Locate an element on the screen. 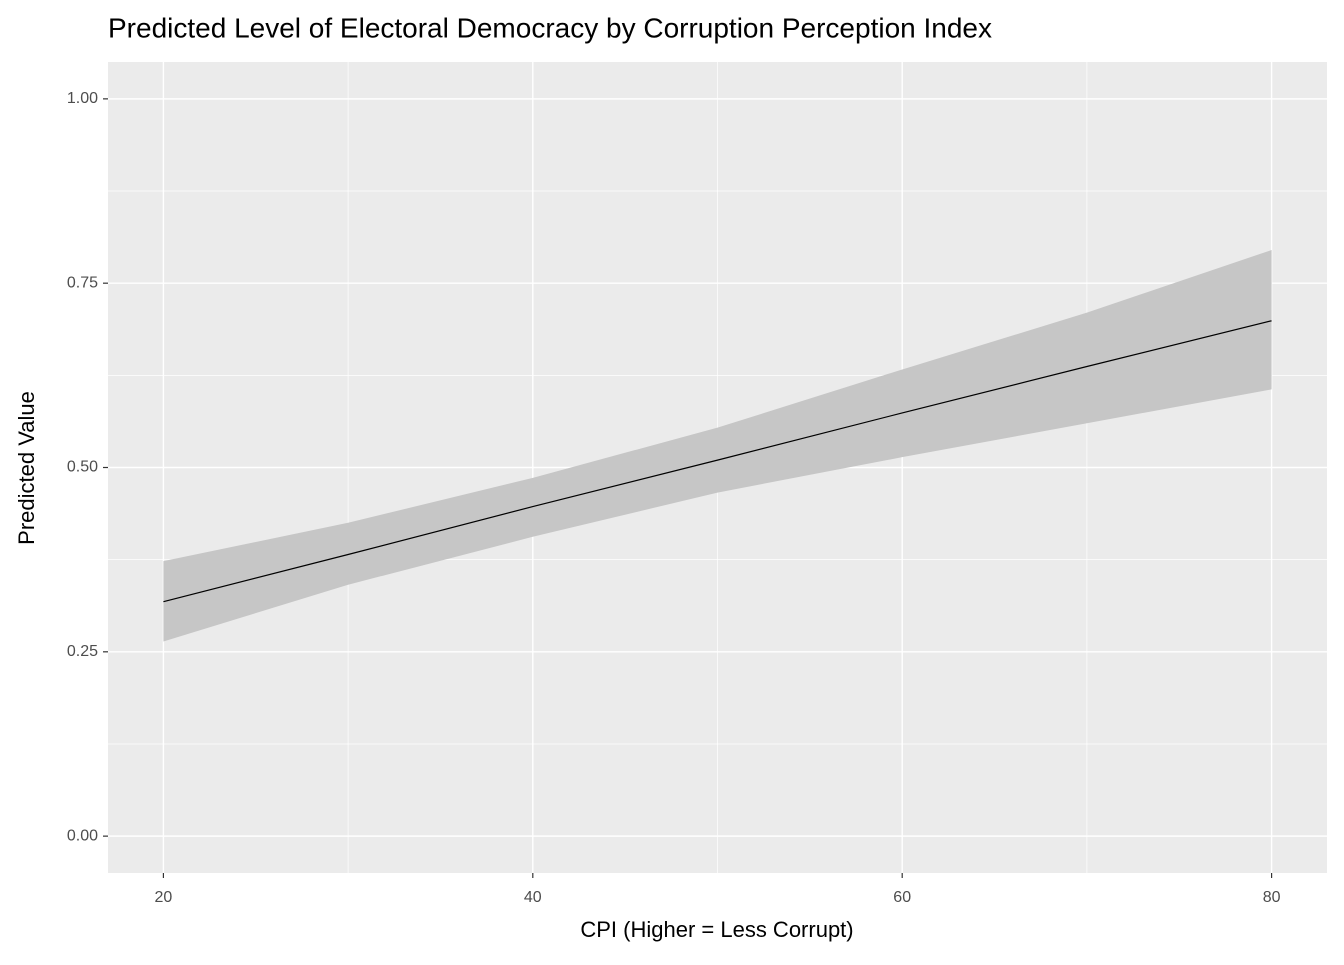  y-tick-label: 0.50 is located at coordinates (82, 467).